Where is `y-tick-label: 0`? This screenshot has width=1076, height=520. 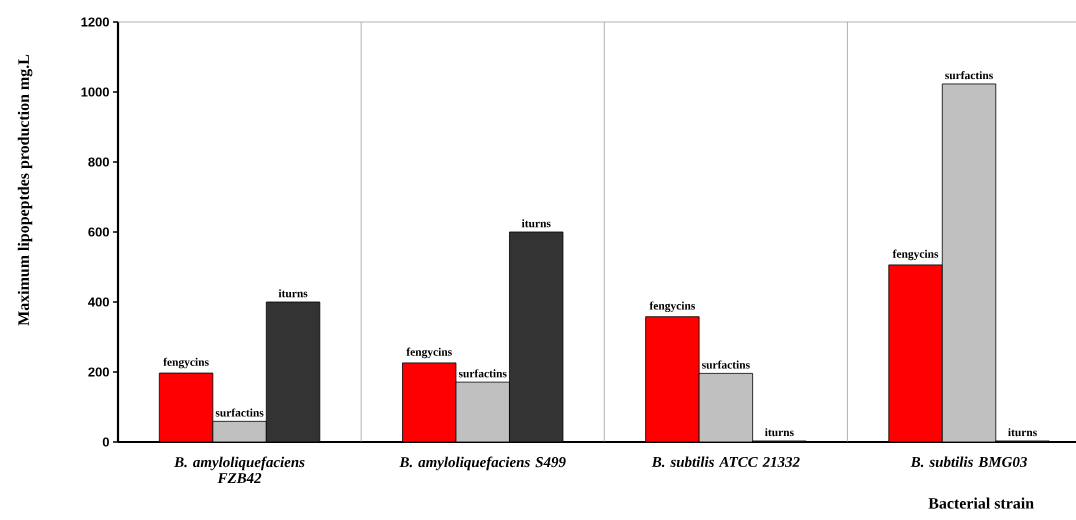
y-tick-label: 0 is located at coordinates (105, 442).